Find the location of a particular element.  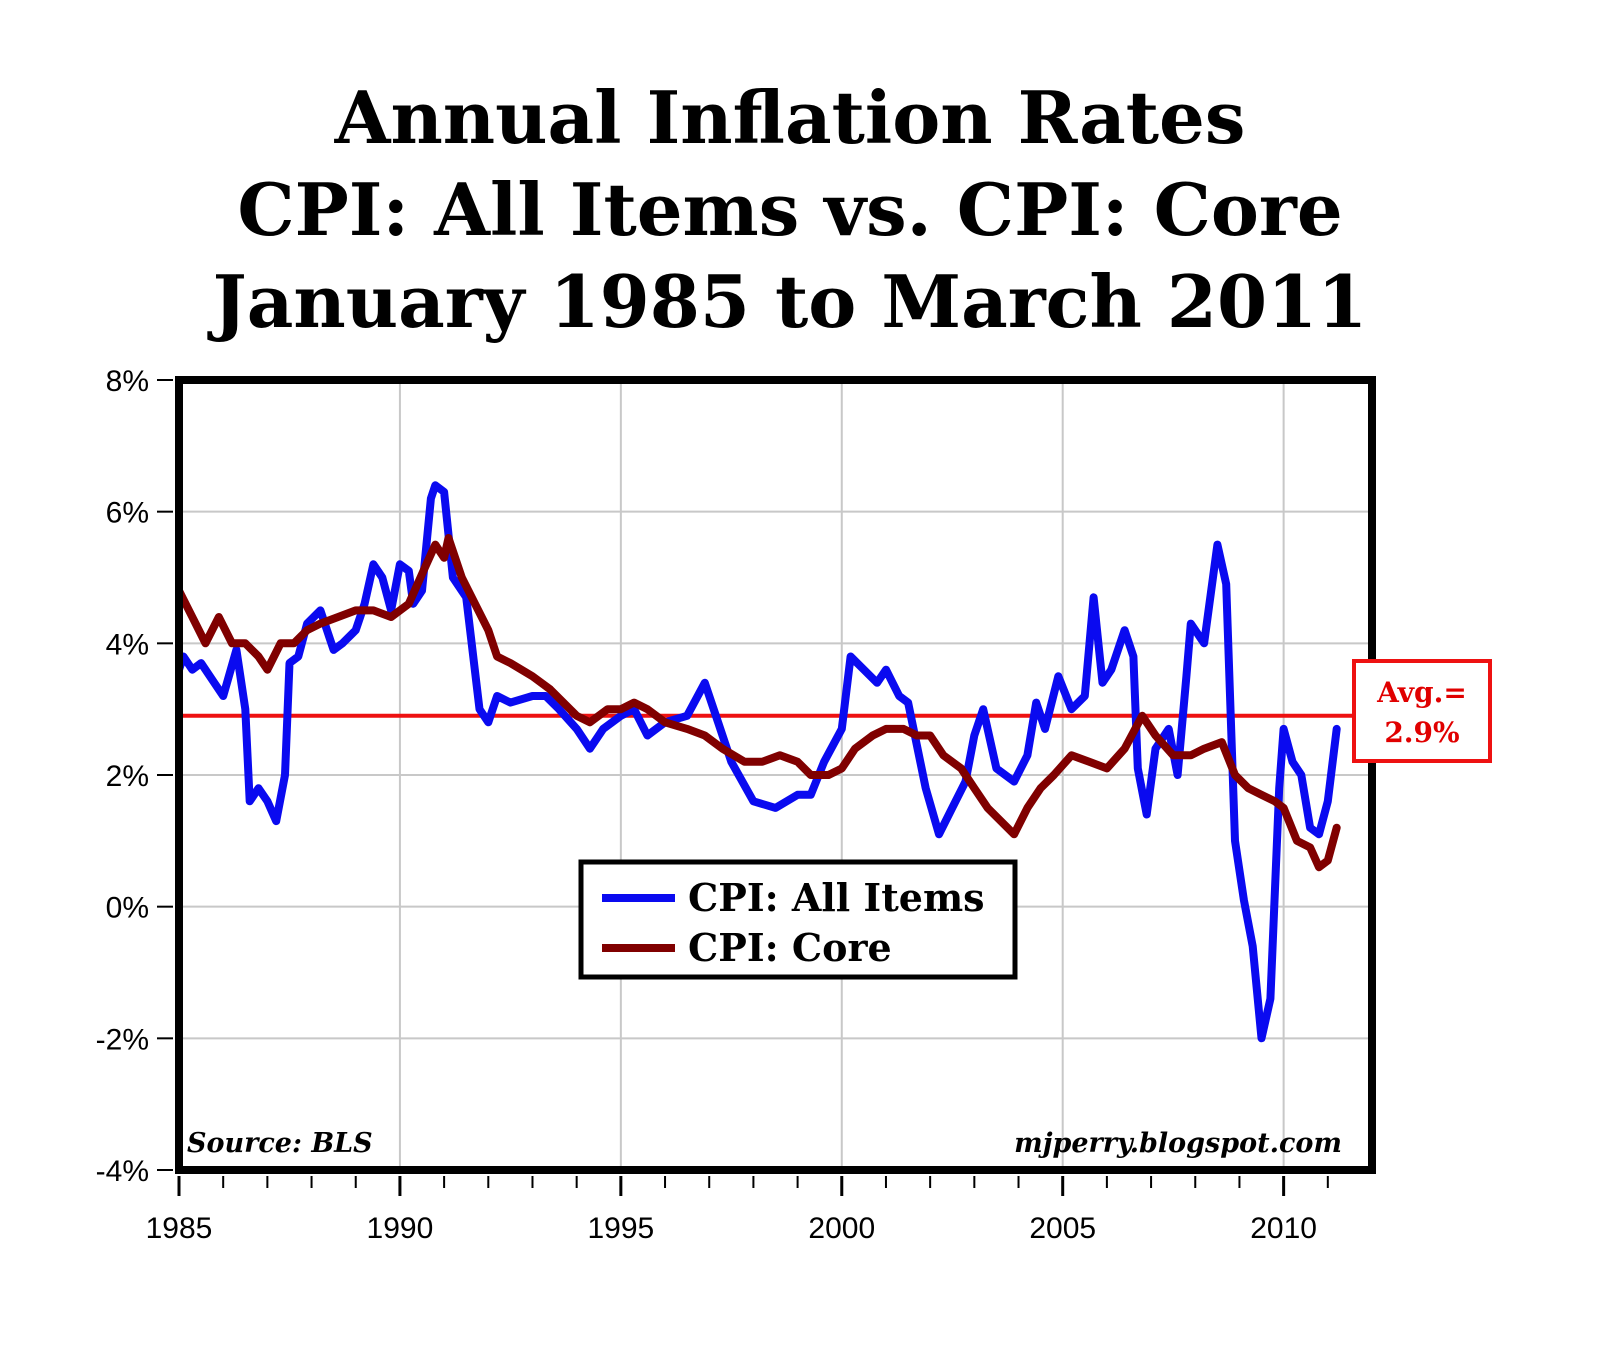

x-tick-label: 2005 is located at coordinates (1062, 1228).